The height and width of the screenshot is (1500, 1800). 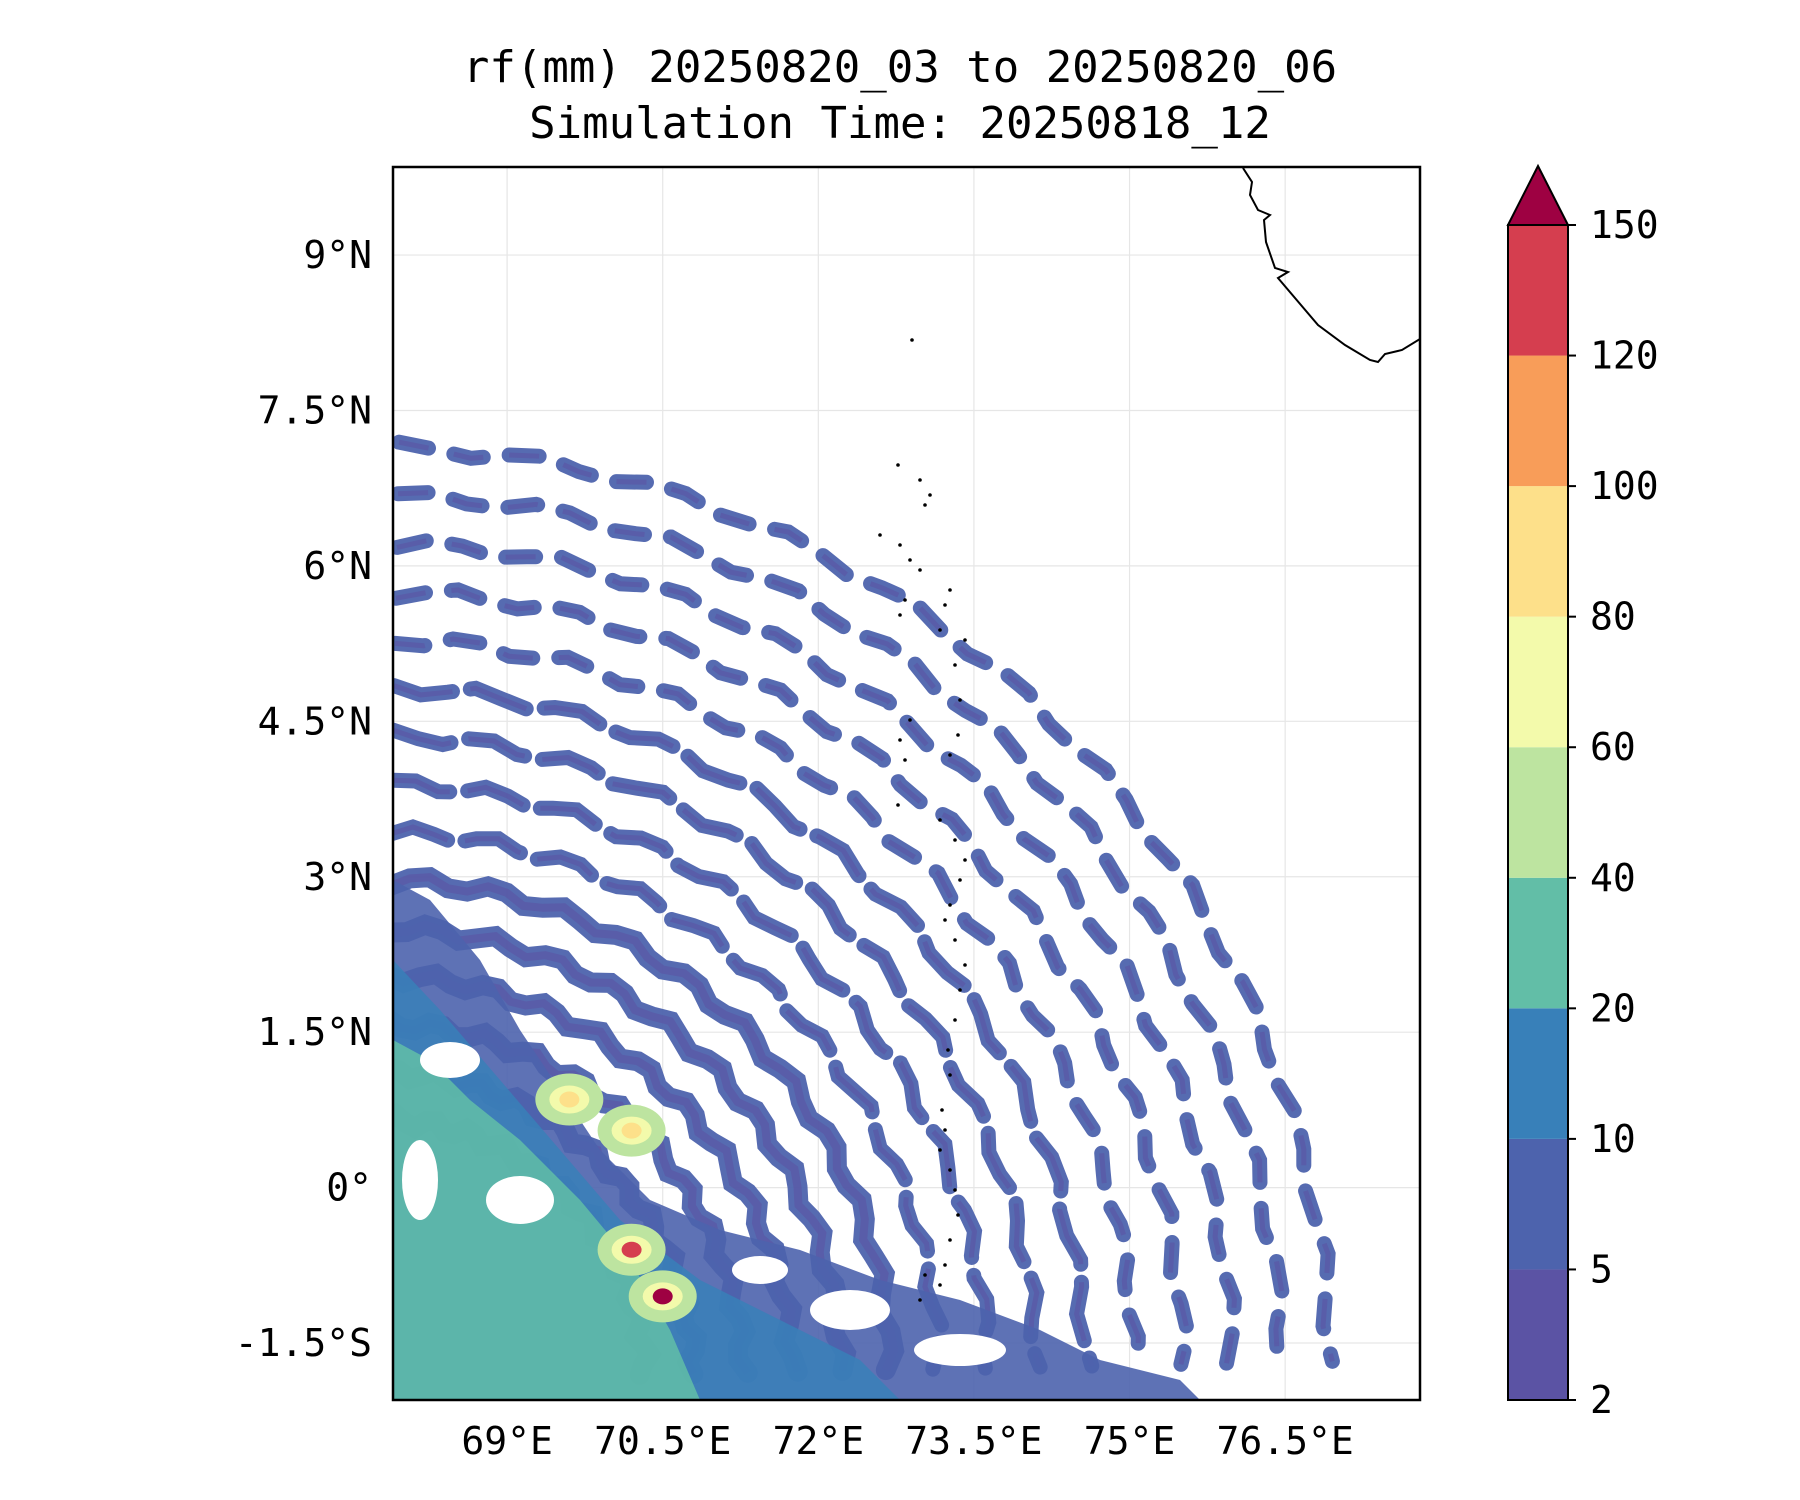 I want to click on rain-mass-heavy, so click(x=546, y=1220).